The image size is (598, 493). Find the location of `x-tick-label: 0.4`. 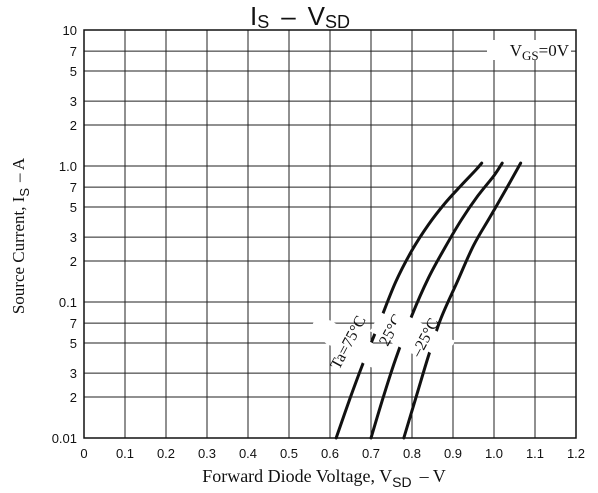

x-tick-label: 0.4 is located at coordinates (248, 453).